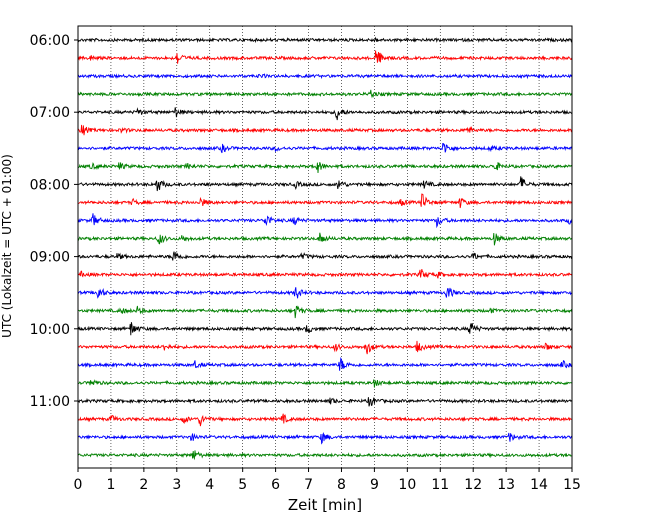  I want to click on x-tick-label: 4, so click(209, 485).